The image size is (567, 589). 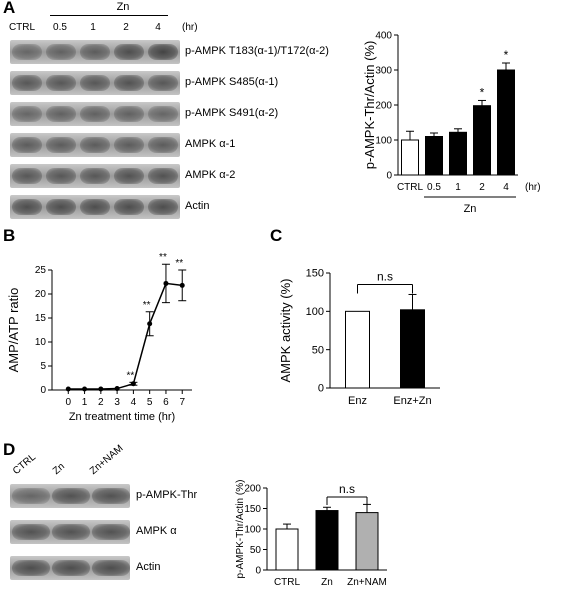 What do you see at coordinates (383, 70) in the screenshot?
I see `y-tick-label: 300` at bounding box center [383, 70].